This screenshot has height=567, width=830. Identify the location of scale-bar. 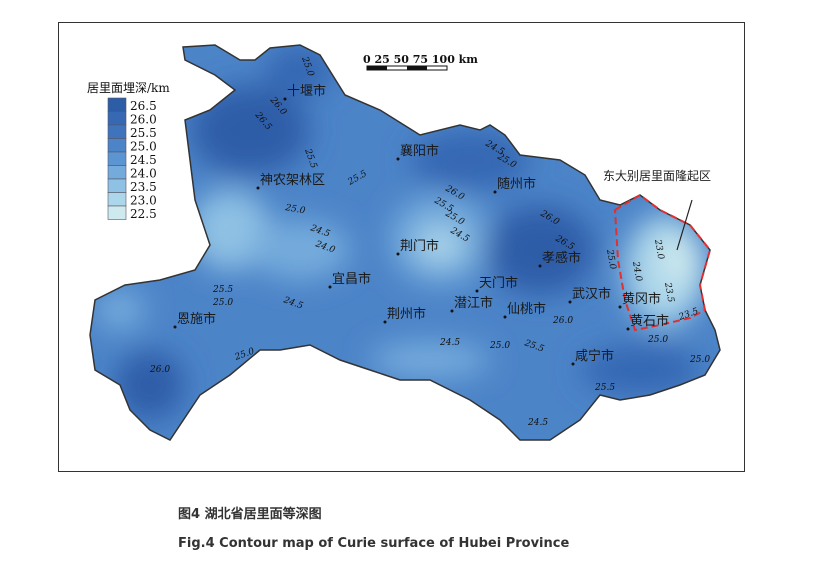
(407, 68).